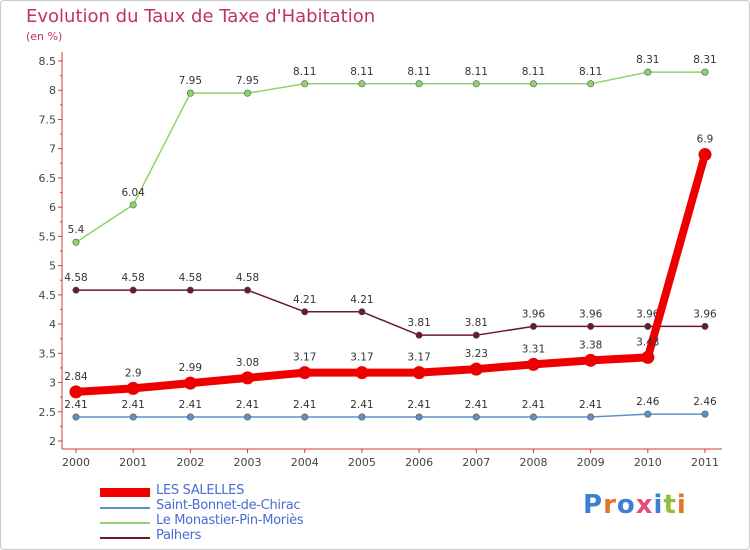 This screenshot has width=750, height=550. I want to click on y-tick-label: 3, so click(52, 383).